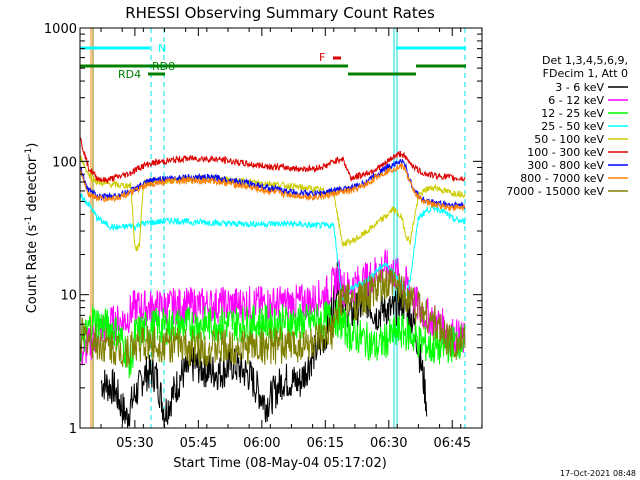 The image size is (640, 480). I want to click on legend-label: 800 - 7000 keV, so click(562, 178).